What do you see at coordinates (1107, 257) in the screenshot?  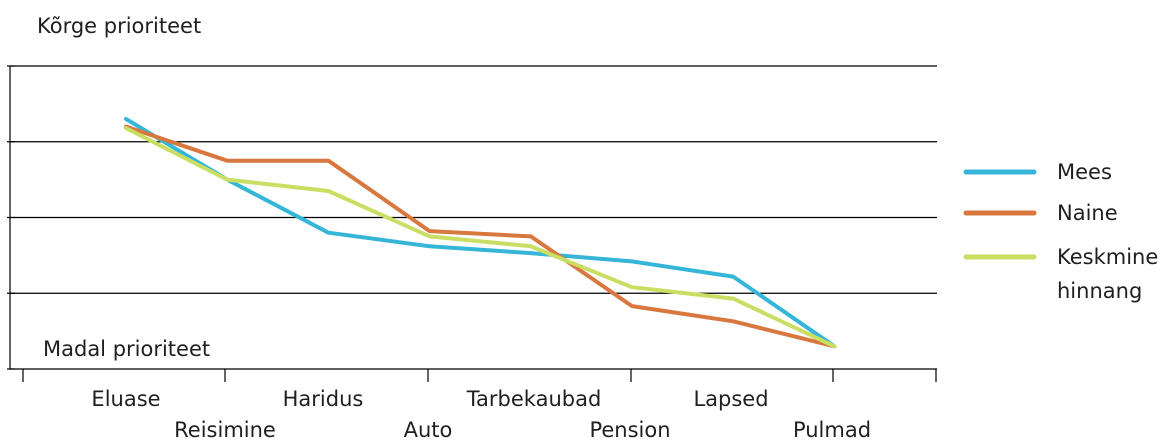 I see `legend-label-2: Keskmine` at bounding box center [1107, 257].